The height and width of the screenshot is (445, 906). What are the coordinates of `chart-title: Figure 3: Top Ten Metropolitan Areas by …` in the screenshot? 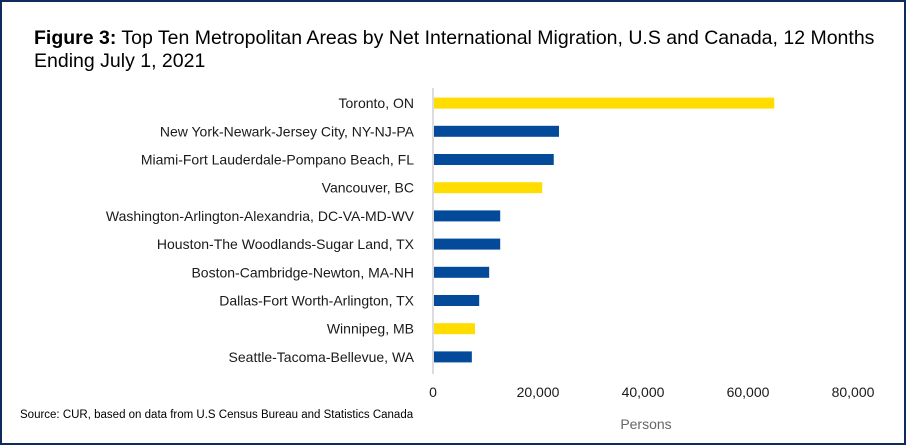 It's located at (464, 50).